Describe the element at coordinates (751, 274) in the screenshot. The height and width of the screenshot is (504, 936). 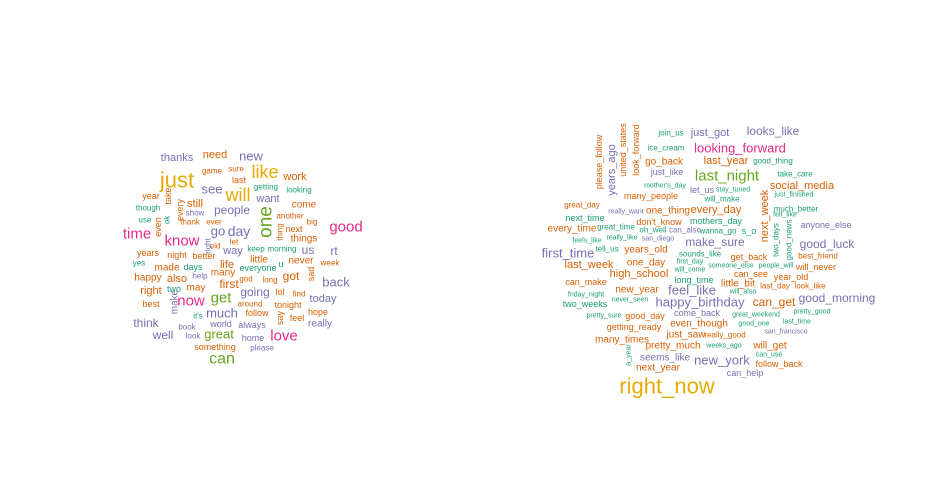
I see `cloud-word: can_see` at that location.